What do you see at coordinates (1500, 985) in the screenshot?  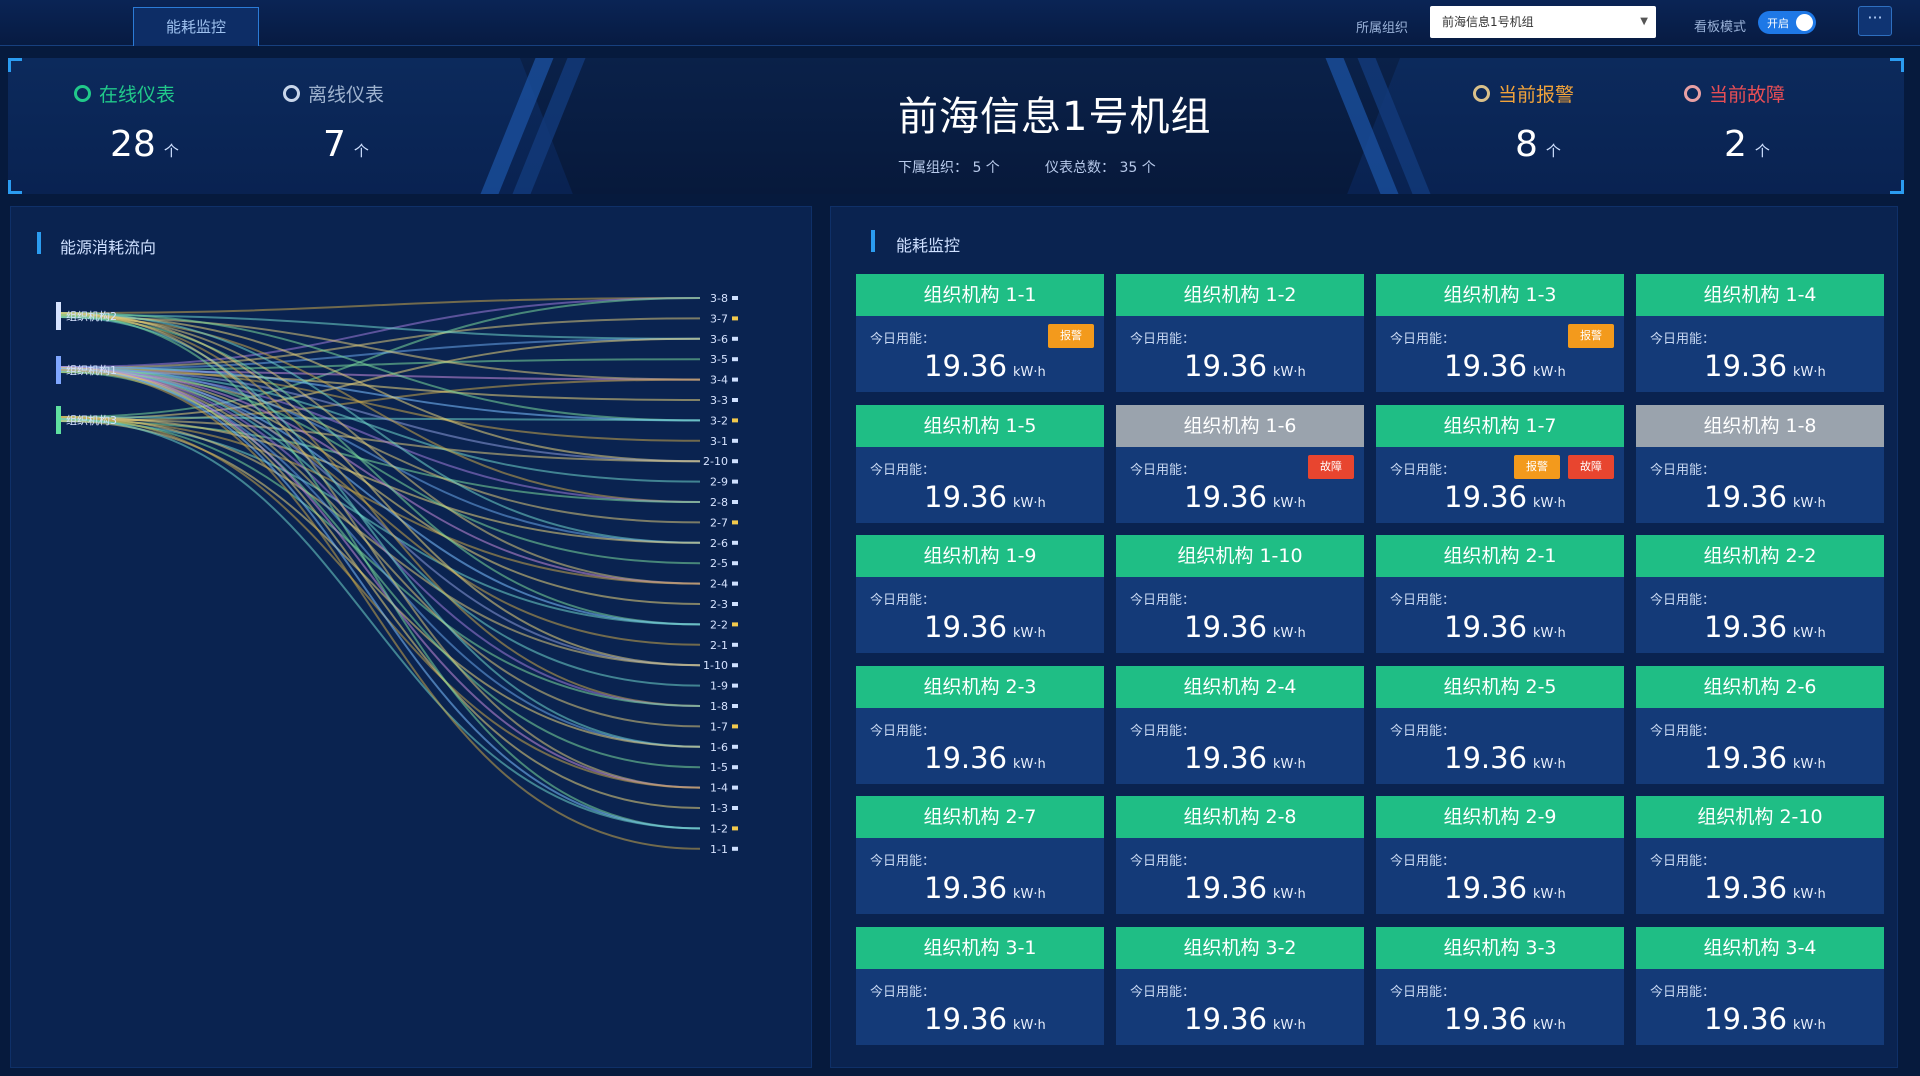 I see `org-card: 组织机构 3-3 今日用能： 19.36 kW·h` at bounding box center [1500, 985].